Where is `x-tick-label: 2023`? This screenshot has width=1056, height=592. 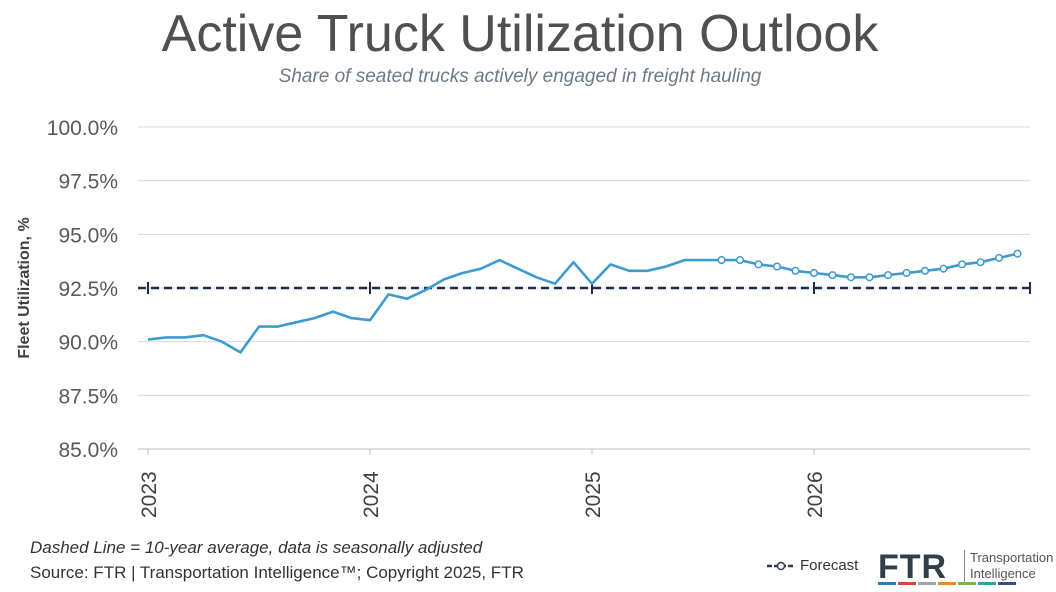
x-tick-label: 2023 is located at coordinates (149, 494).